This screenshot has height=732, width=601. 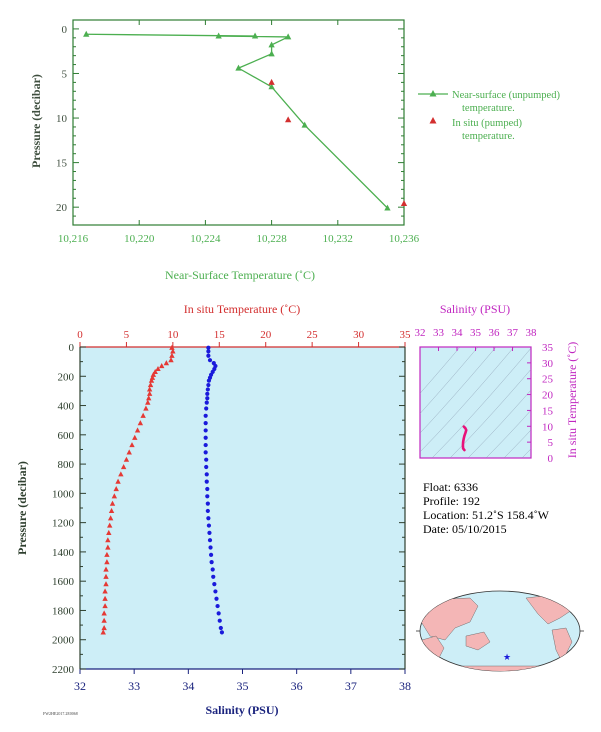 I want to click on legend-pumped-marker, so click(x=433, y=120).